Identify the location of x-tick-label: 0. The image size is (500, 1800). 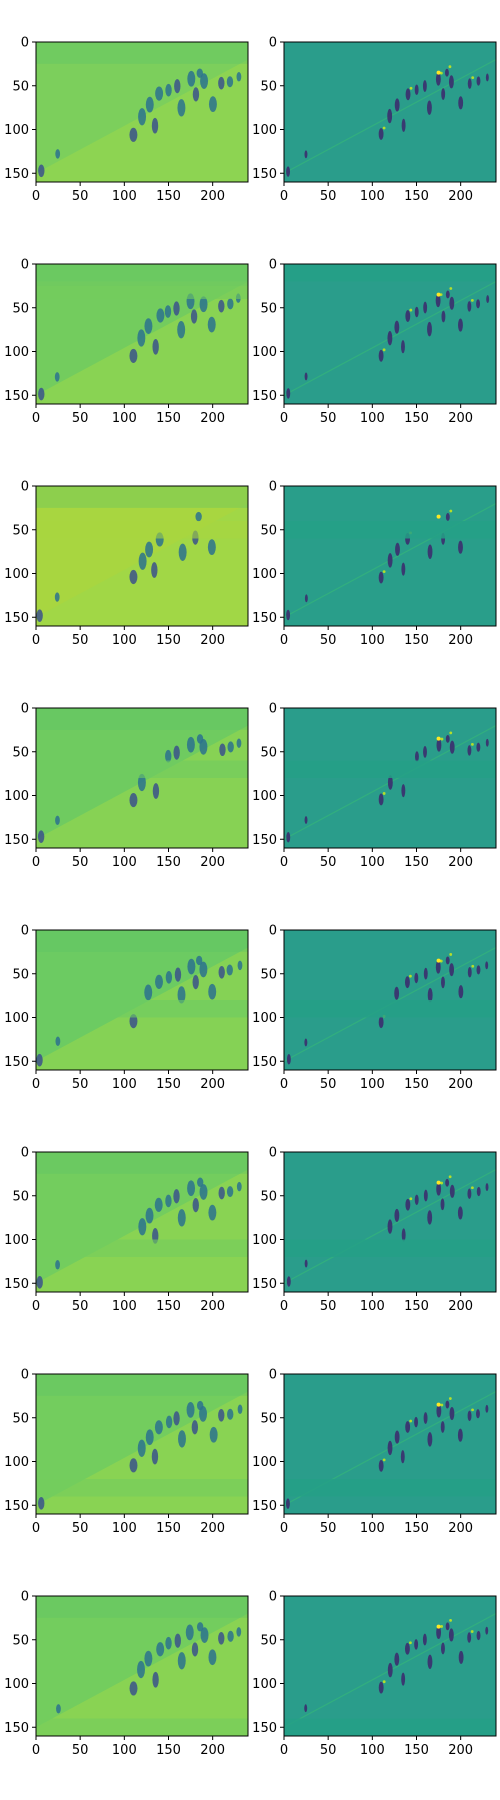
(284, 1750).